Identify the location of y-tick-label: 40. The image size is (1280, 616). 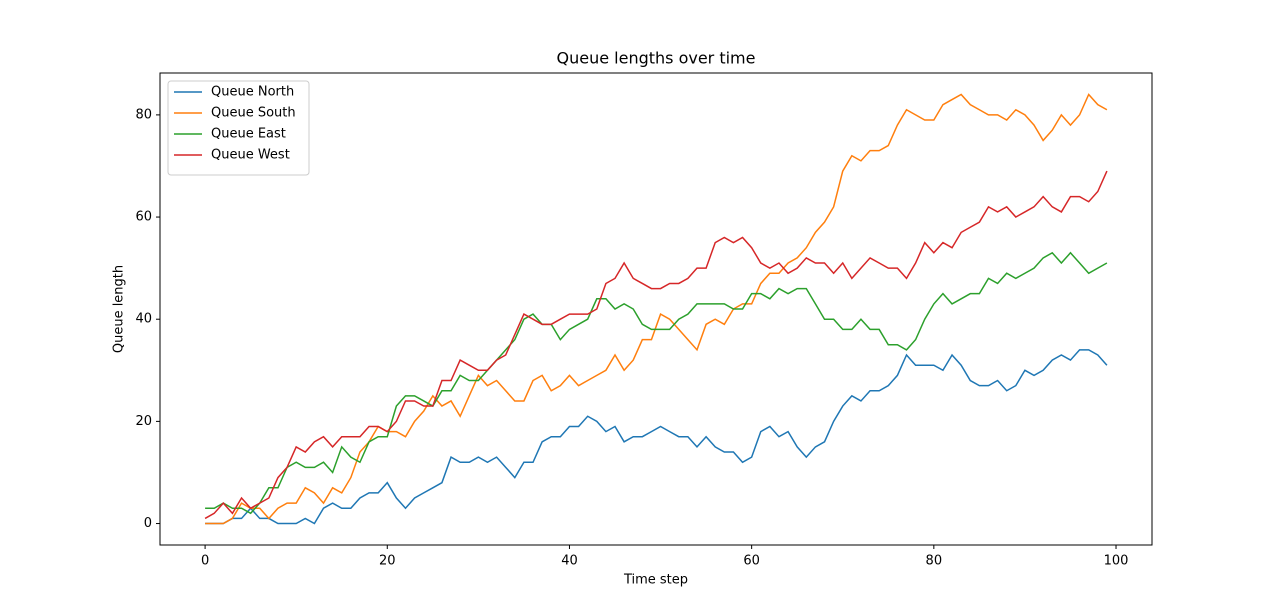
(143, 319).